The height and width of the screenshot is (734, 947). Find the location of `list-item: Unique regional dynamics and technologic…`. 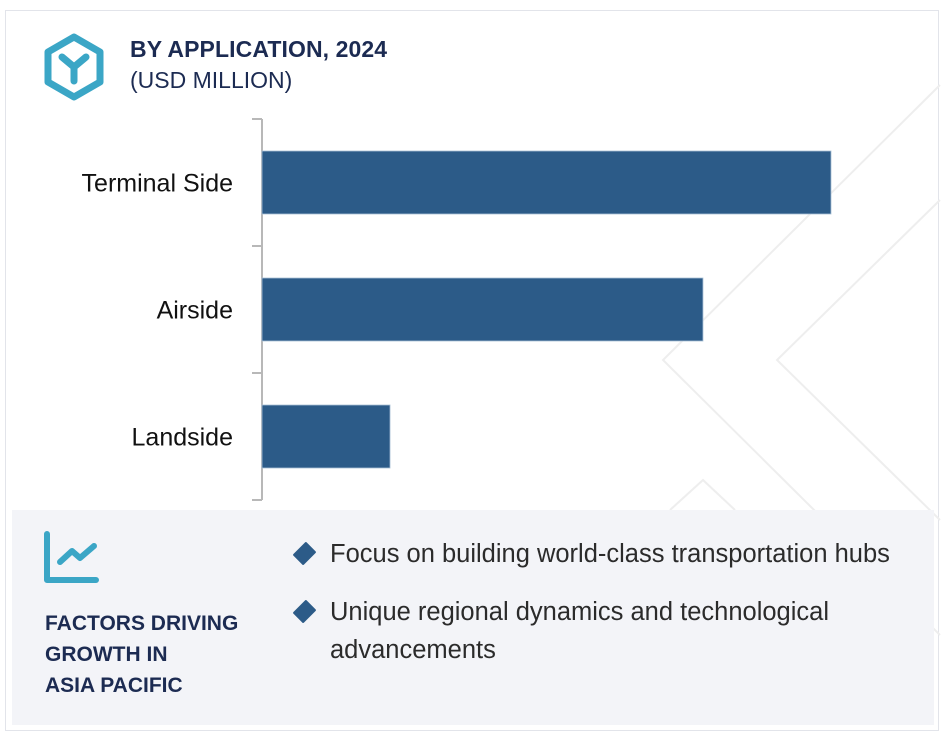

list-item: Unique regional dynamics and technologic… is located at coordinates (607, 631).